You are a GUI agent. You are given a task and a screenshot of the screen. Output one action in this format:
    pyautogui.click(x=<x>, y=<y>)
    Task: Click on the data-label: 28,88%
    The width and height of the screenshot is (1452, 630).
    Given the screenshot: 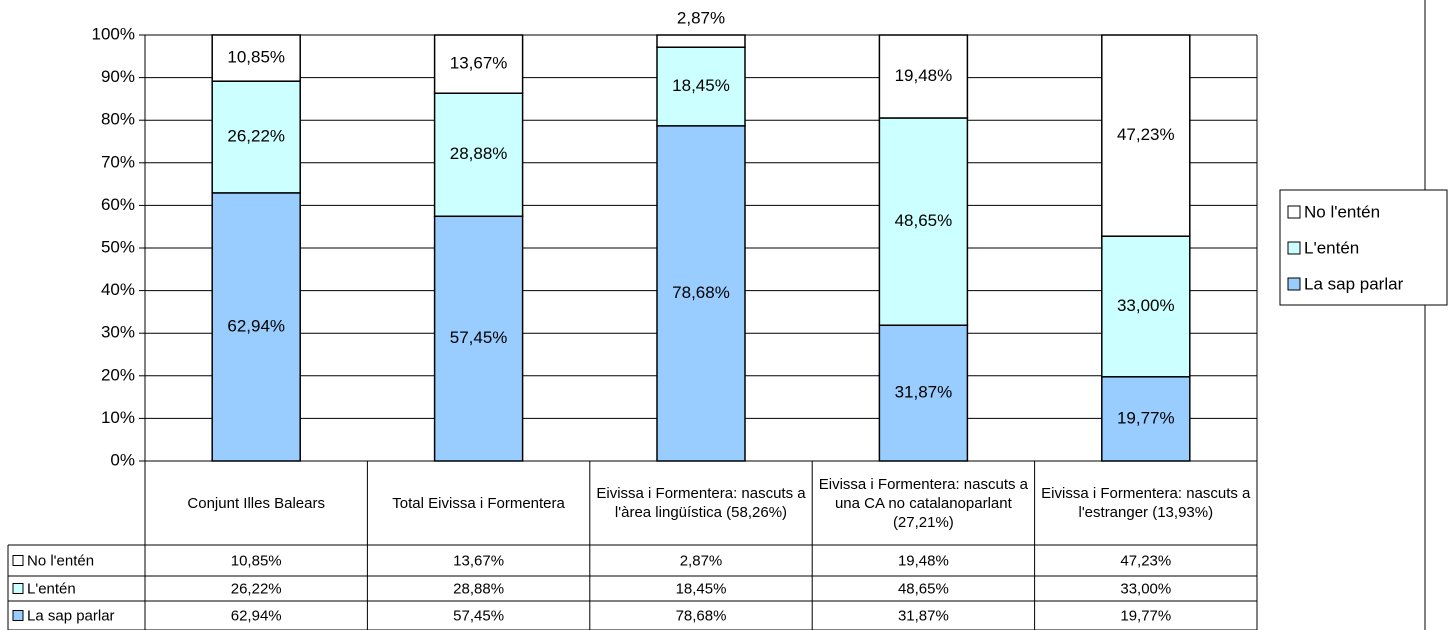 What is the action you would take?
    pyautogui.click(x=479, y=153)
    